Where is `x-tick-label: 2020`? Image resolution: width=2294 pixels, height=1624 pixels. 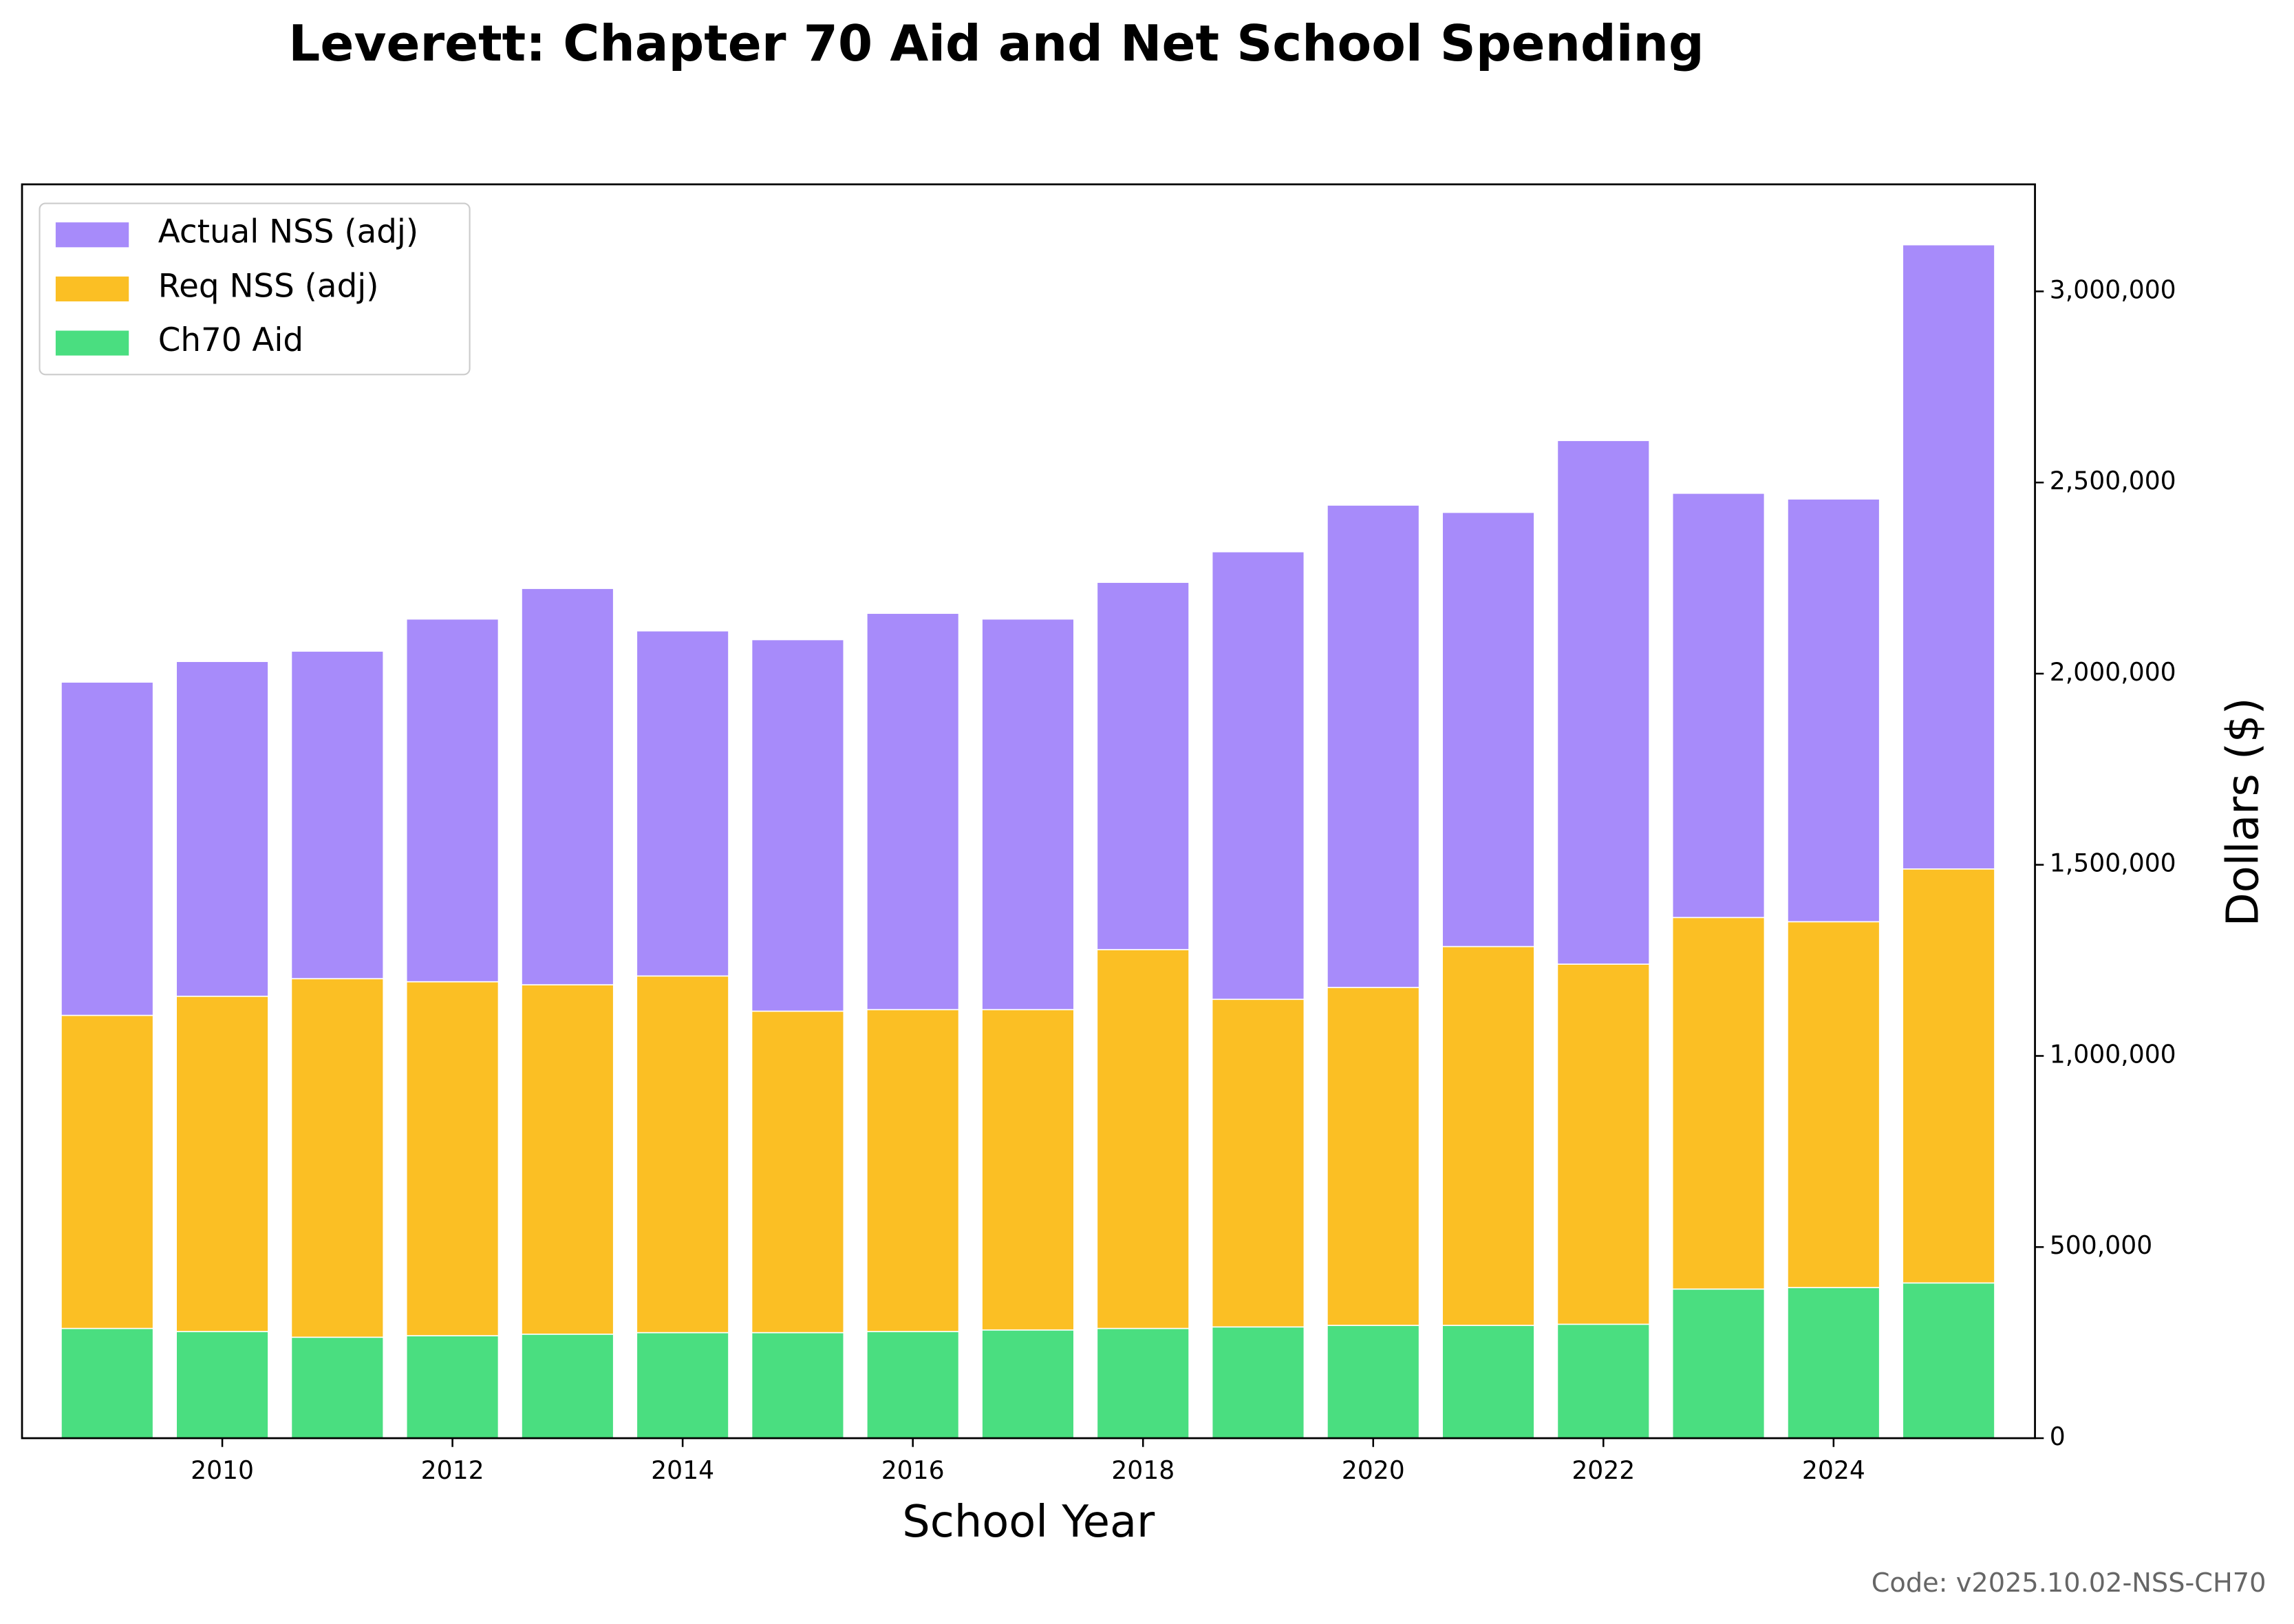
x-tick-label: 2020 is located at coordinates (1373, 1470).